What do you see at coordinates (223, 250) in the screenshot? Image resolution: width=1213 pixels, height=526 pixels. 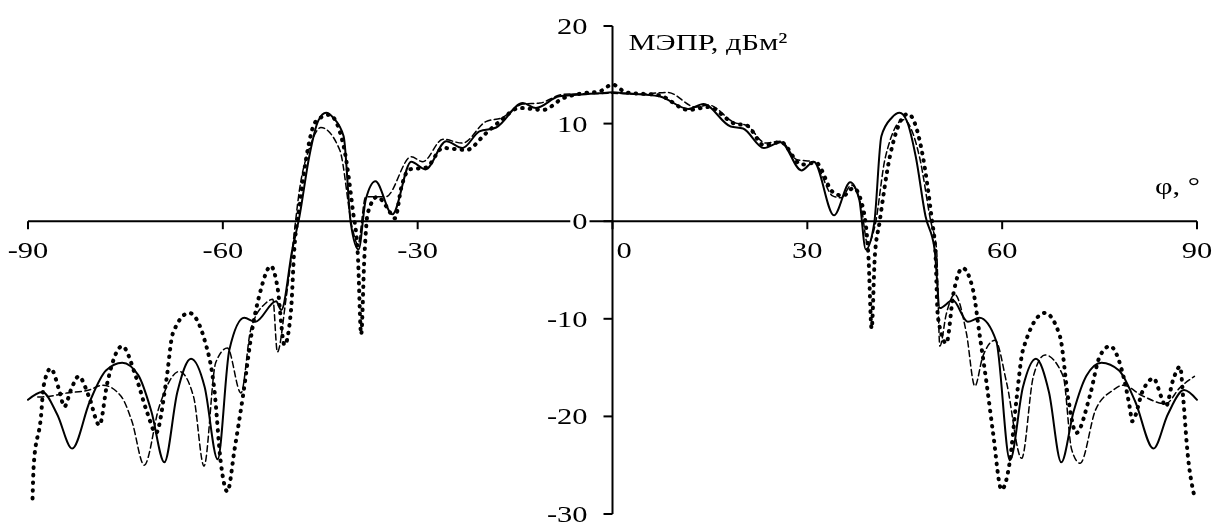 I see `x-tick-label: -60` at bounding box center [223, 250].